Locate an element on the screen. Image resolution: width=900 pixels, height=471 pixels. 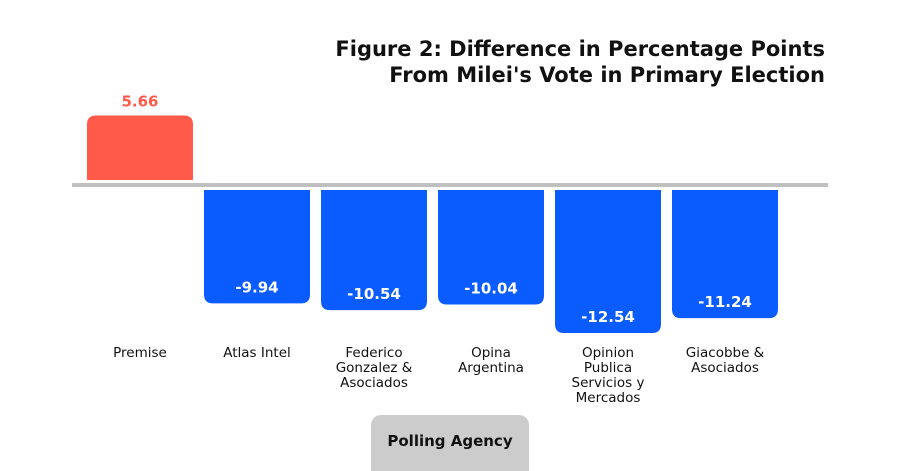
x-axis-title: Polling Agency is located at coordinates (450, 443).